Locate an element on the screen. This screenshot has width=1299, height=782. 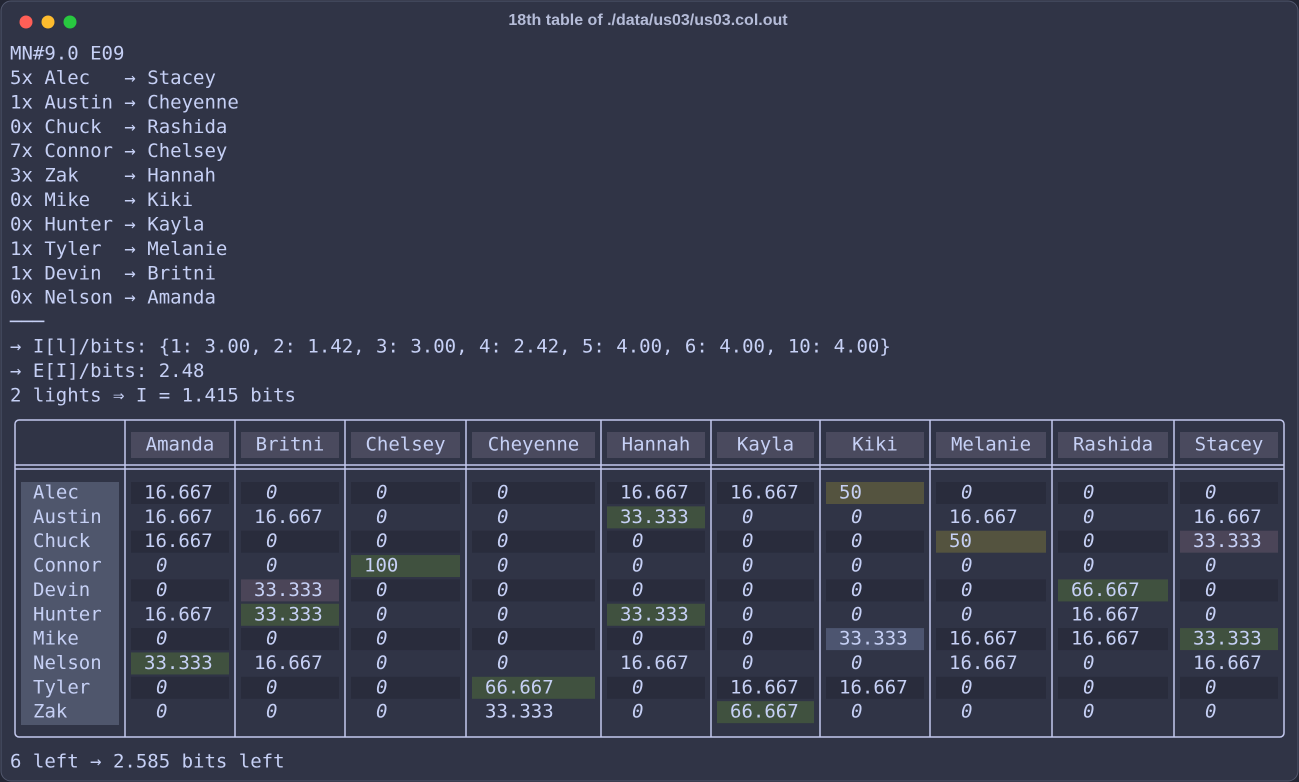
maximize-button is located at coordinates (70, 22).